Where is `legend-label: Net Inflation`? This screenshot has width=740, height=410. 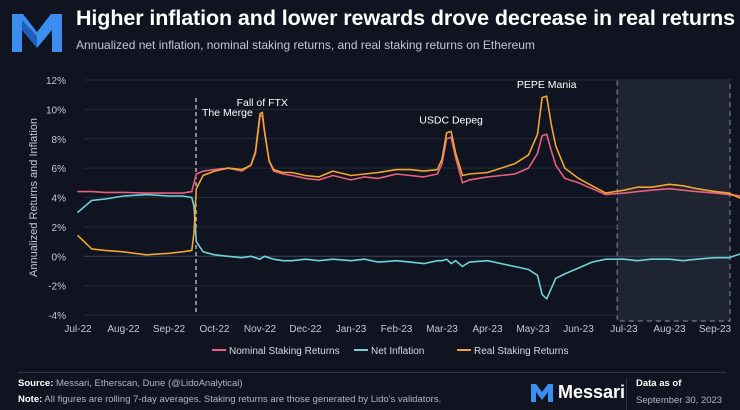
legend-label: Net Inflation is located at coordinates (397, 351).